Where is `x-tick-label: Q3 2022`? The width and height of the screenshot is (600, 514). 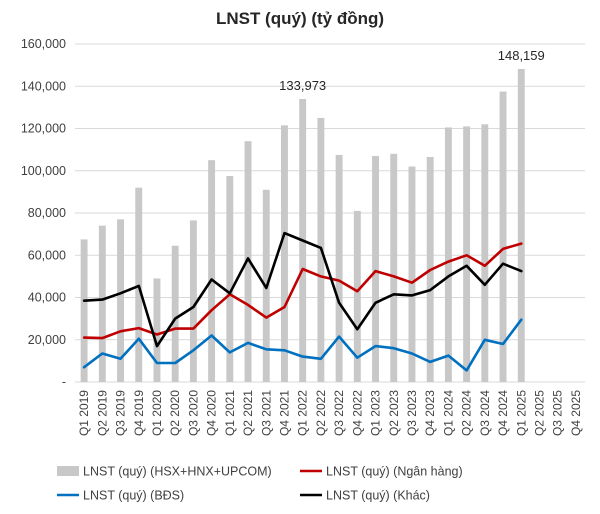 x-tick-label: Q3 2022 is located at coordinates (339, 413).